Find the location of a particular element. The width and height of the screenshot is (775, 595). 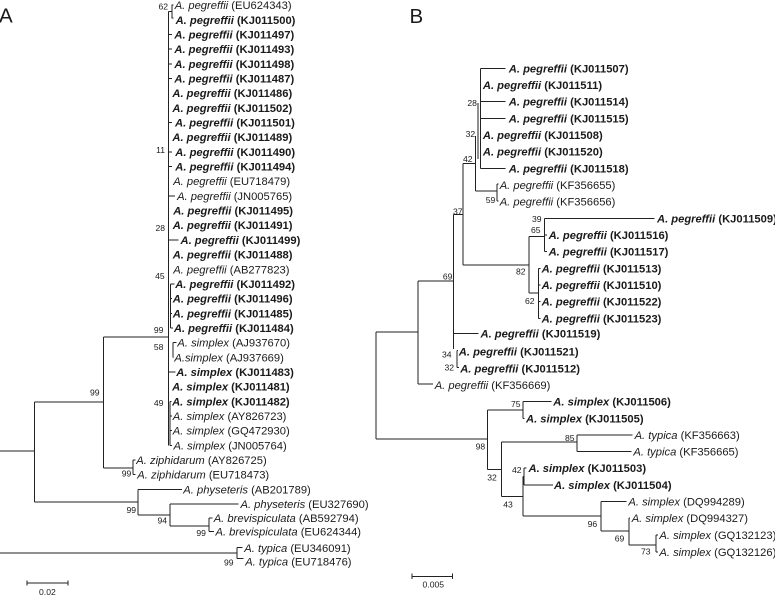

svg-text: A. pegreffii (KJ011502) is located at coordinates (231, 109).